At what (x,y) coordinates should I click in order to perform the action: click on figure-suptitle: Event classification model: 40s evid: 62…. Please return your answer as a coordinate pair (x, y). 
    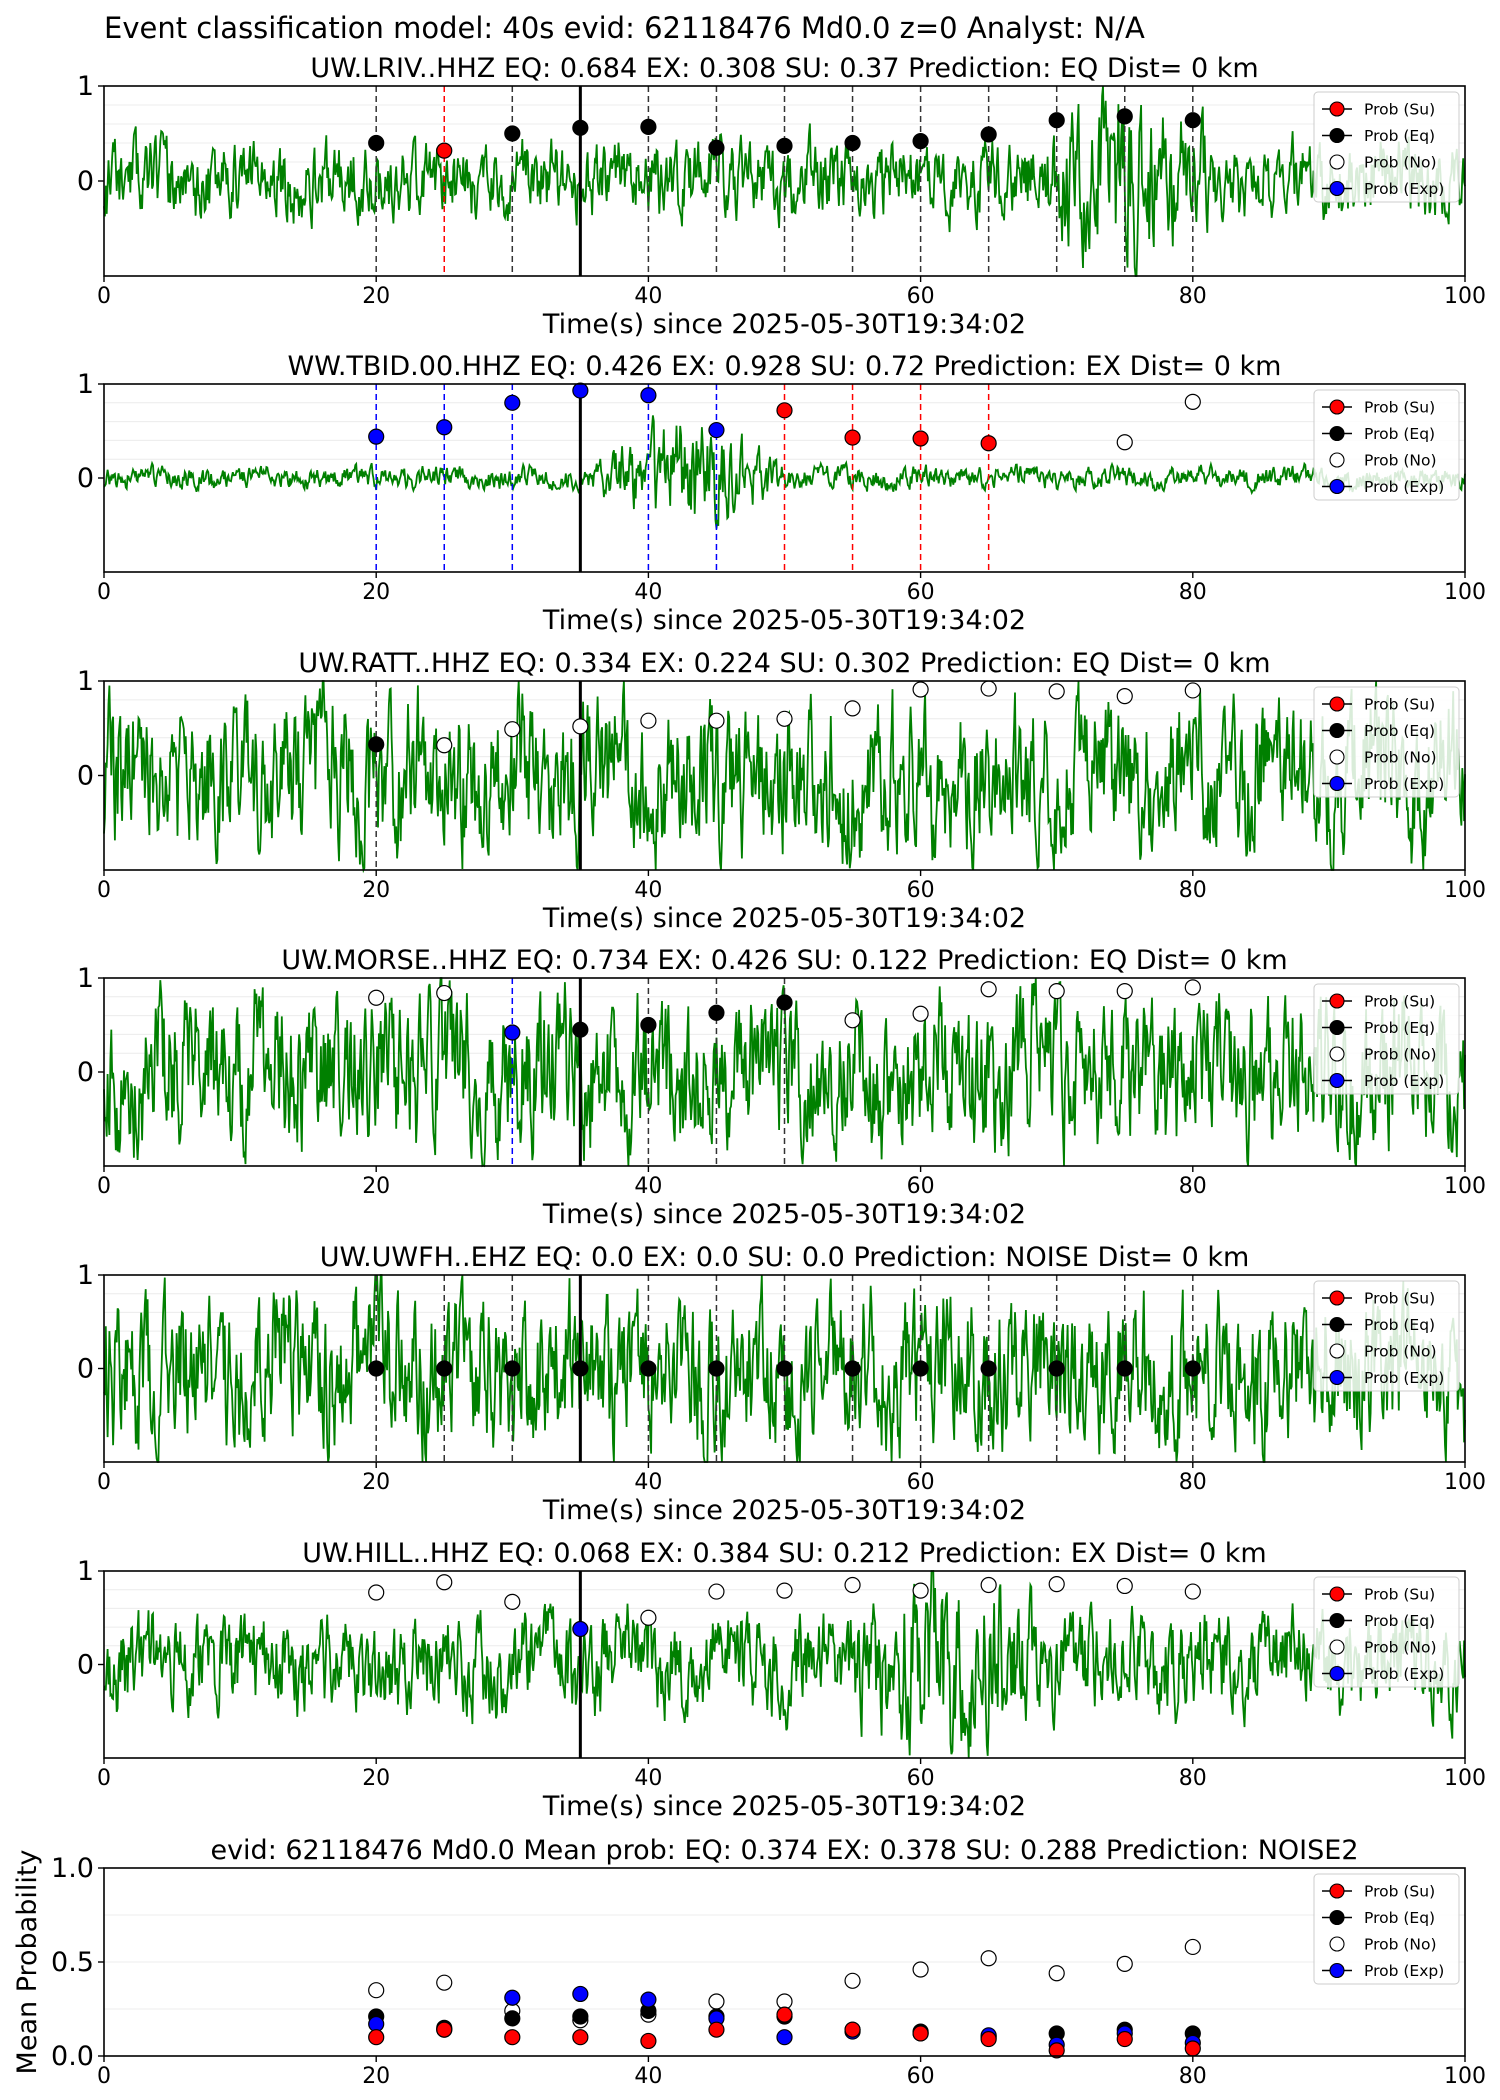
    Looking at the image, I should click on (624, 28).